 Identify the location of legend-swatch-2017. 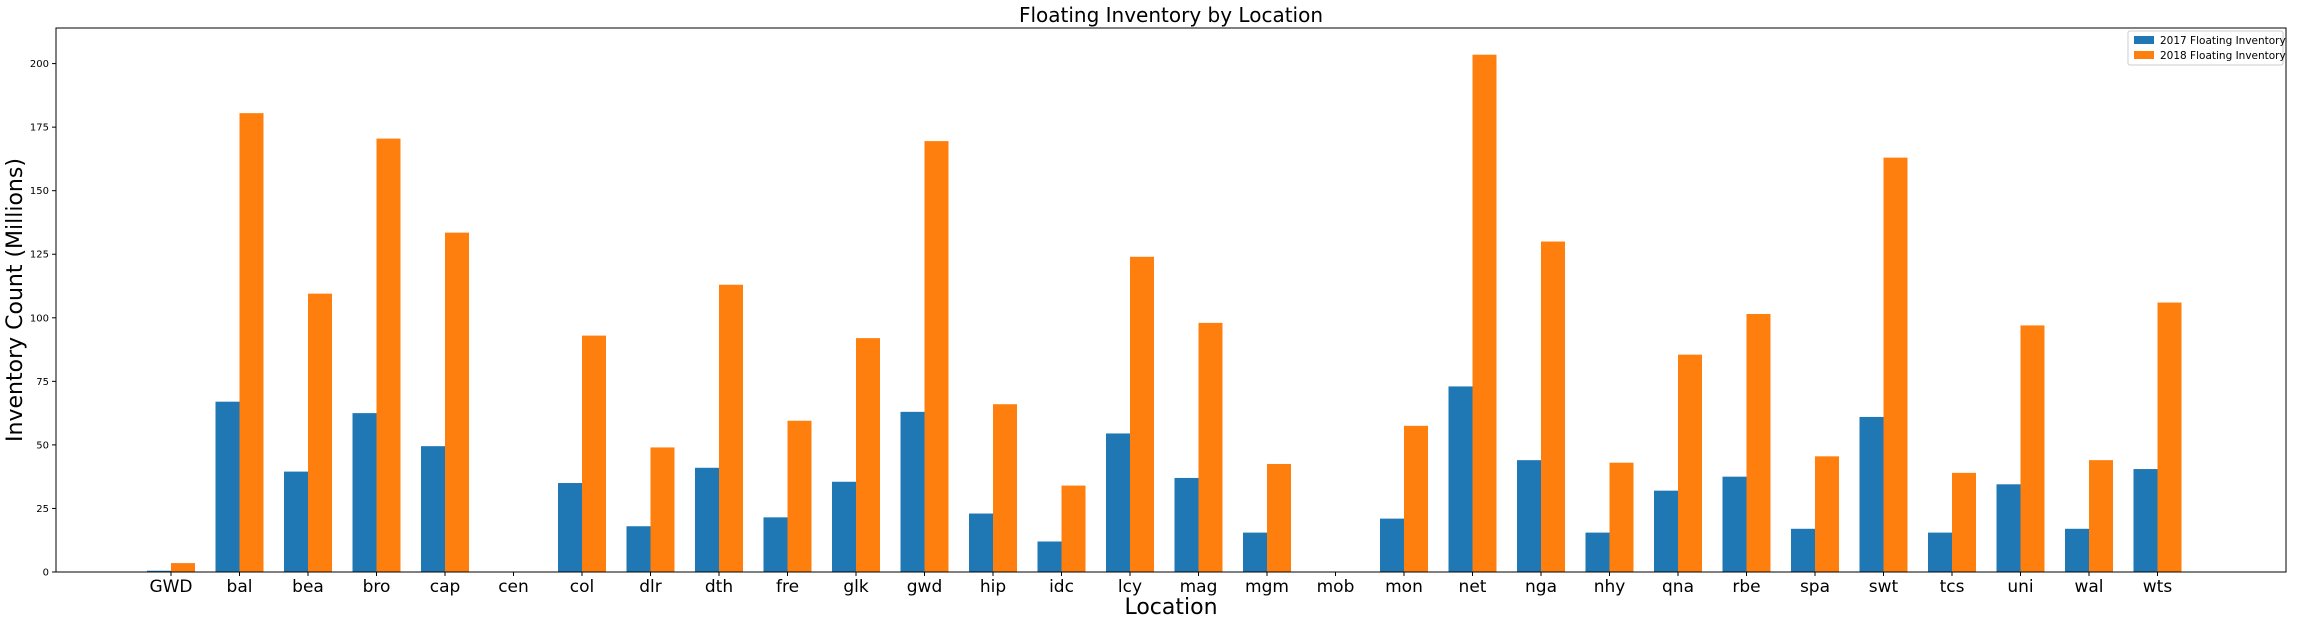
(2144, 40).